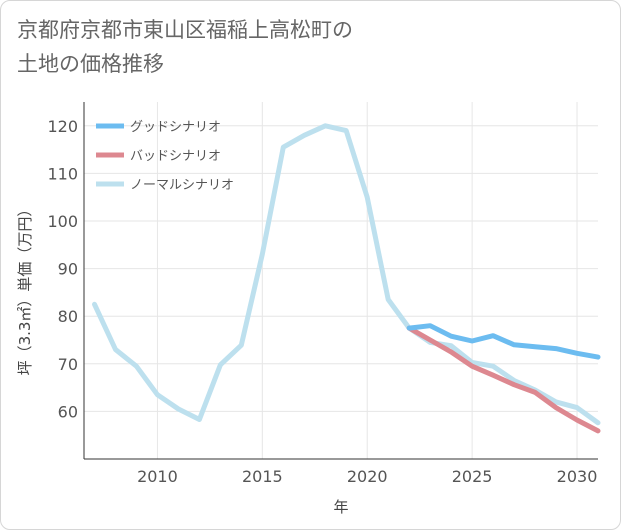 This screenshot has height=530, width=621. Describe the element at coordinates (340, 507) in the screenshot. I see `x-axis-title: 年` at that location.